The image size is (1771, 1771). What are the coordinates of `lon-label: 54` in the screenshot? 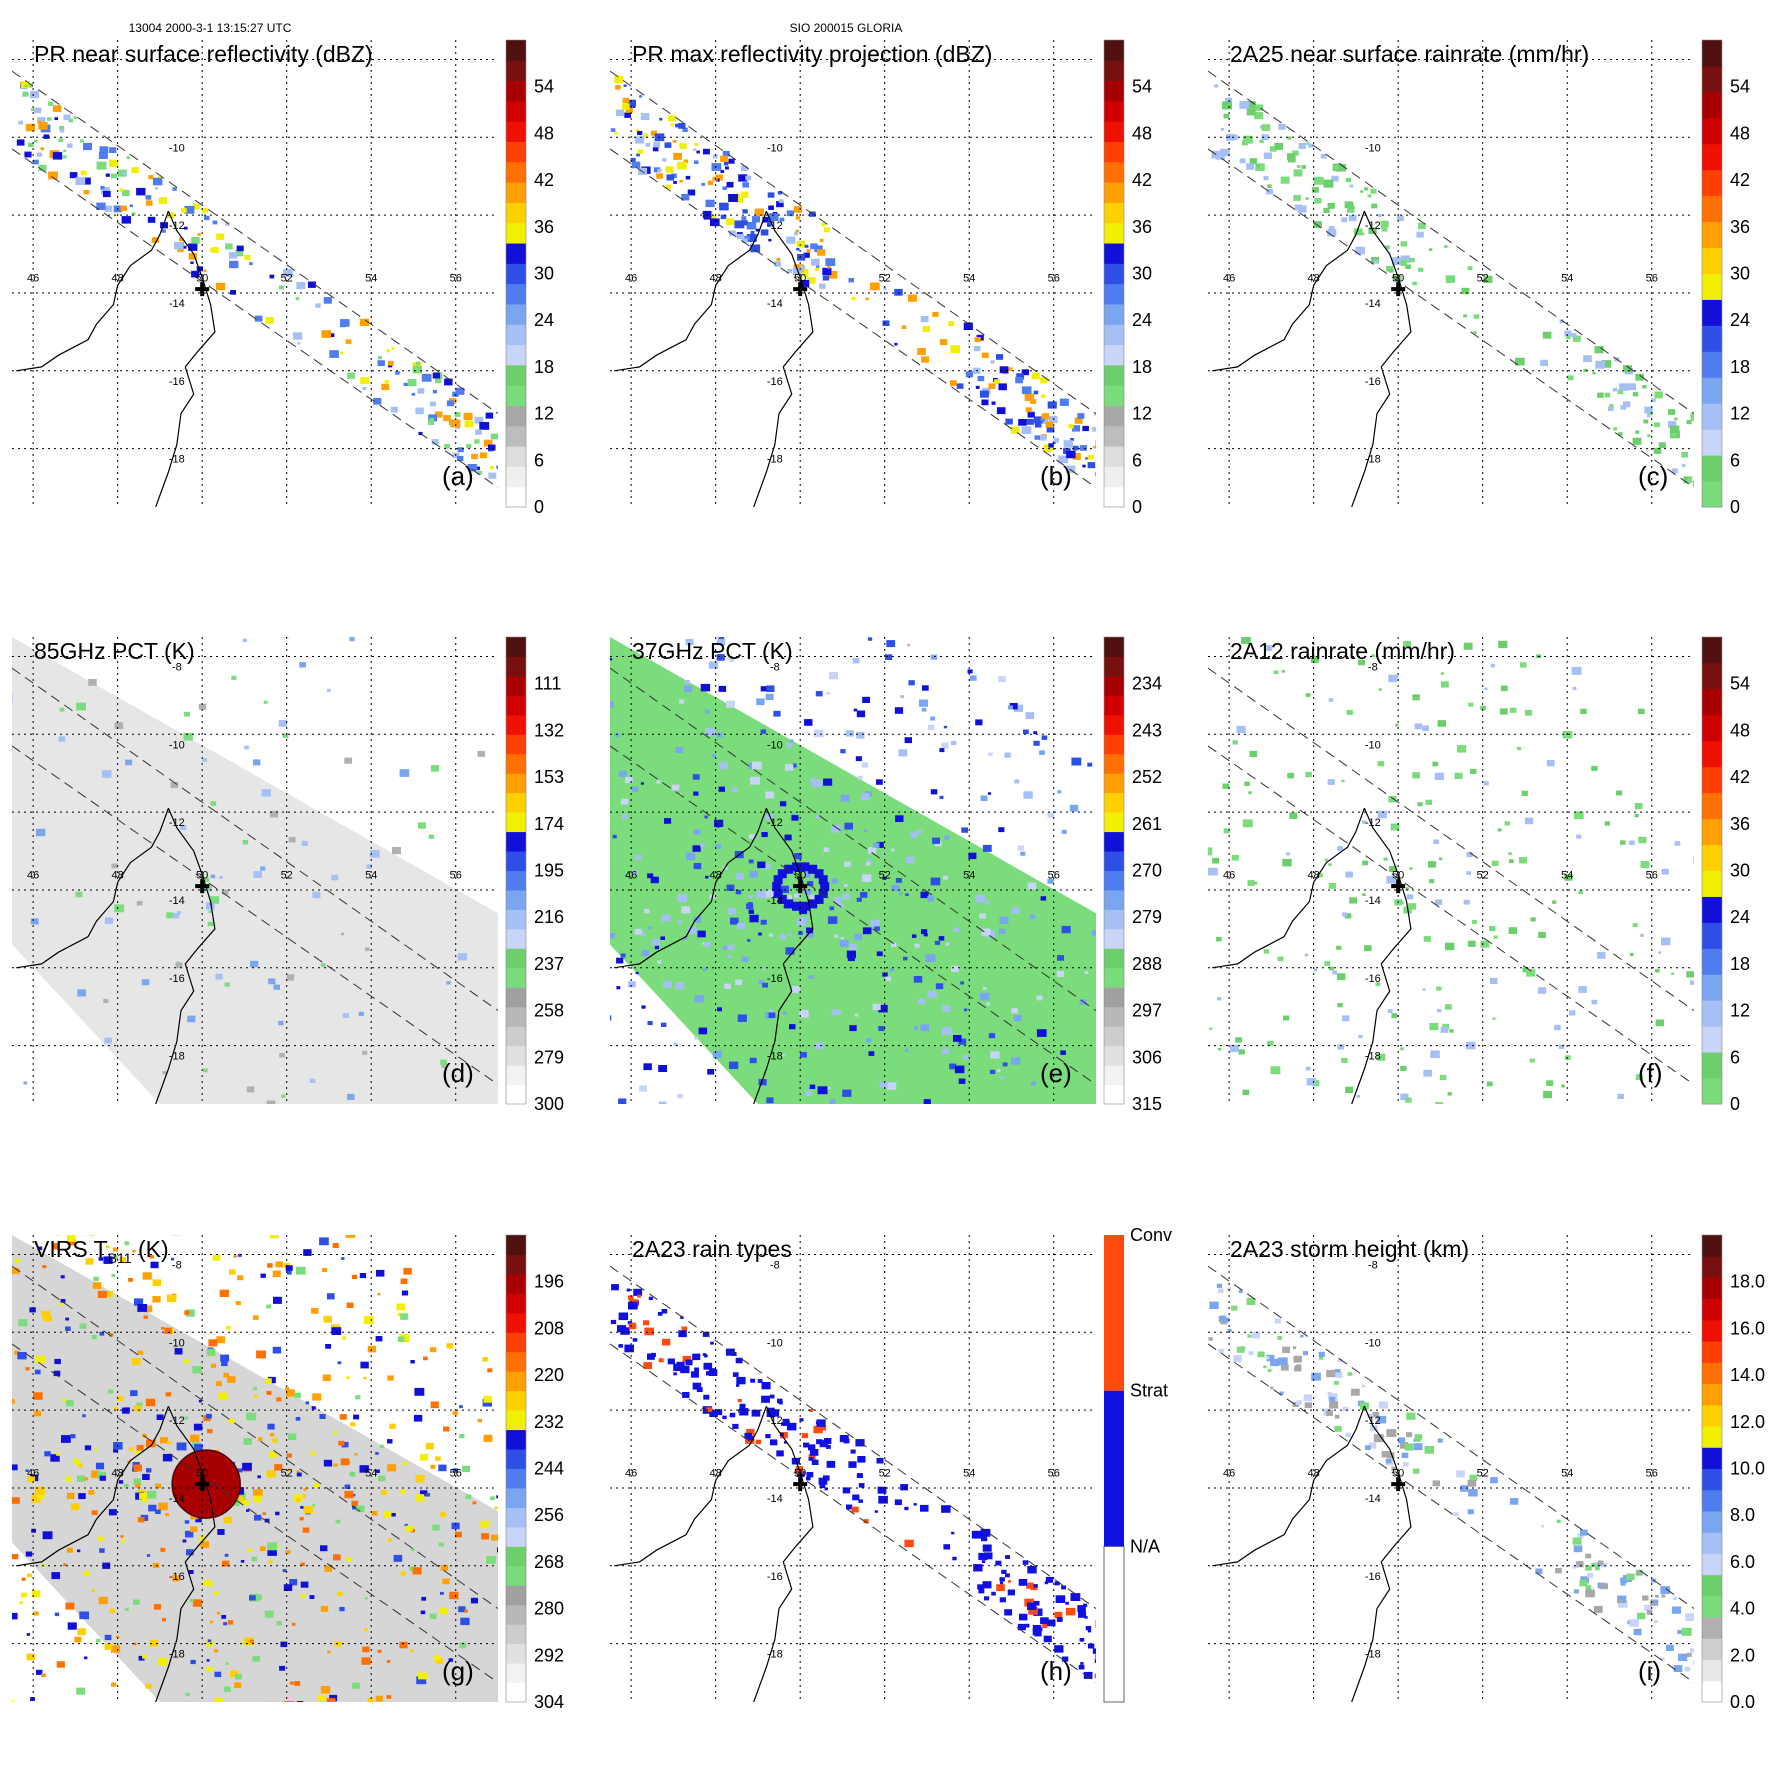 It's located at (969, 278).